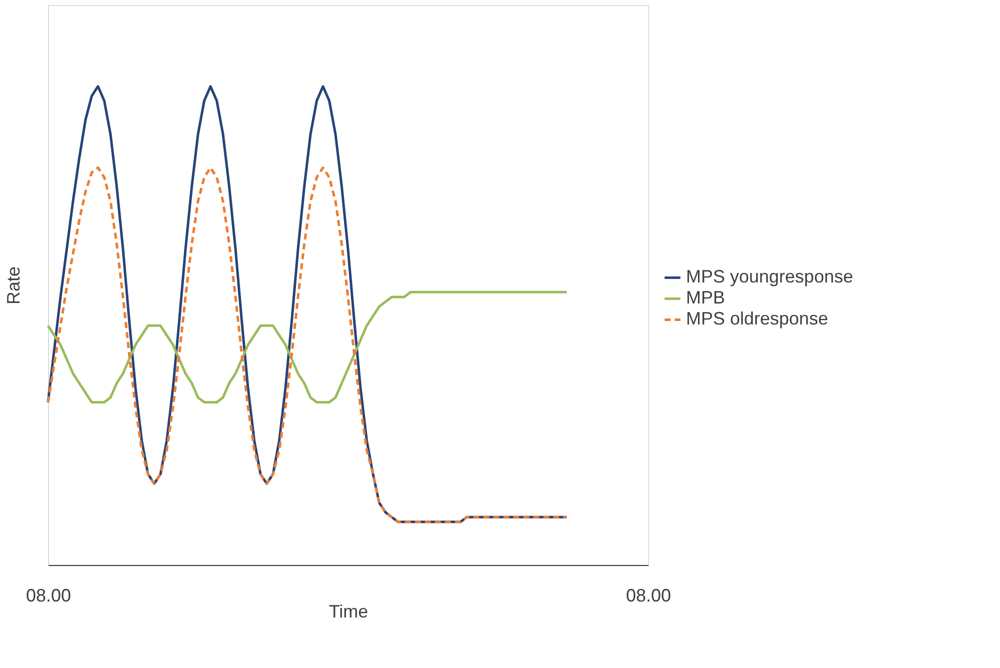 The image size is (1000, 668). Describe the element at coordinates (757, 318) in the screenshot. I see `legend-label: MPS oldresponse` at that location.